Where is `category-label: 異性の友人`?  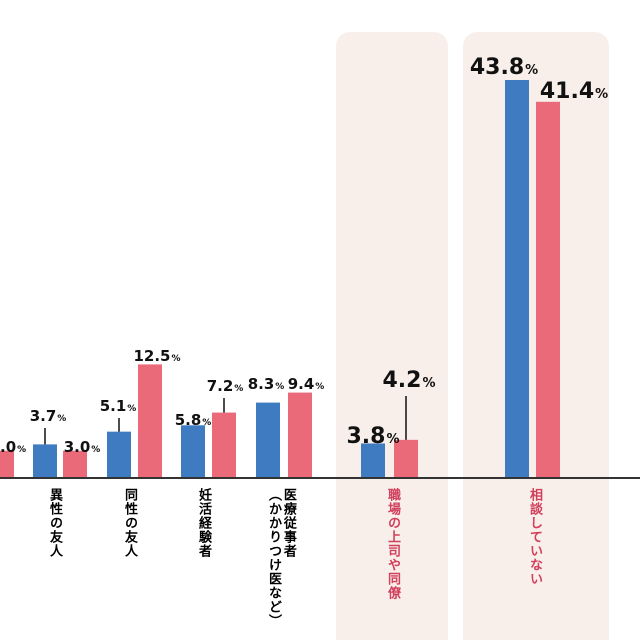
category-label: 異性の友人 is located at coordinates (54, 523).